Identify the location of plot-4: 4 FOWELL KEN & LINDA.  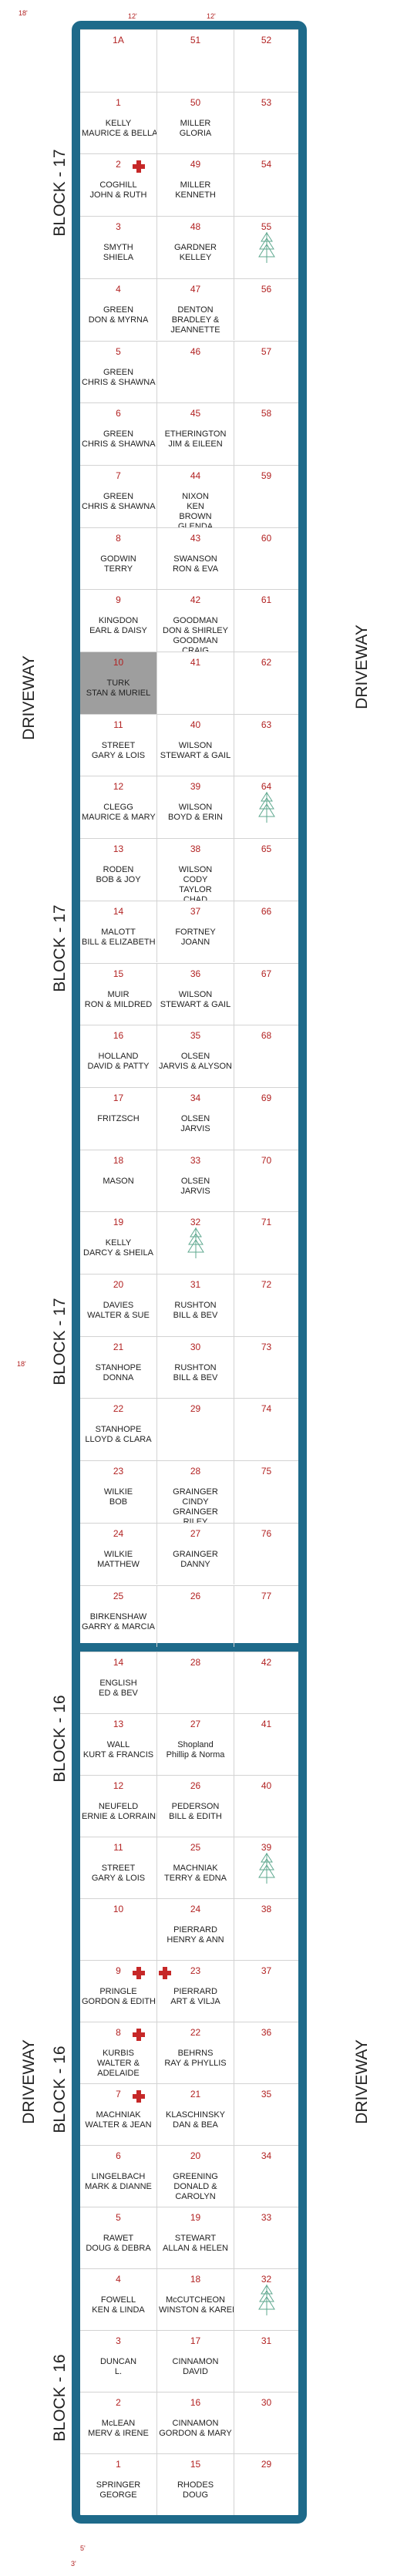
(118, 2299).